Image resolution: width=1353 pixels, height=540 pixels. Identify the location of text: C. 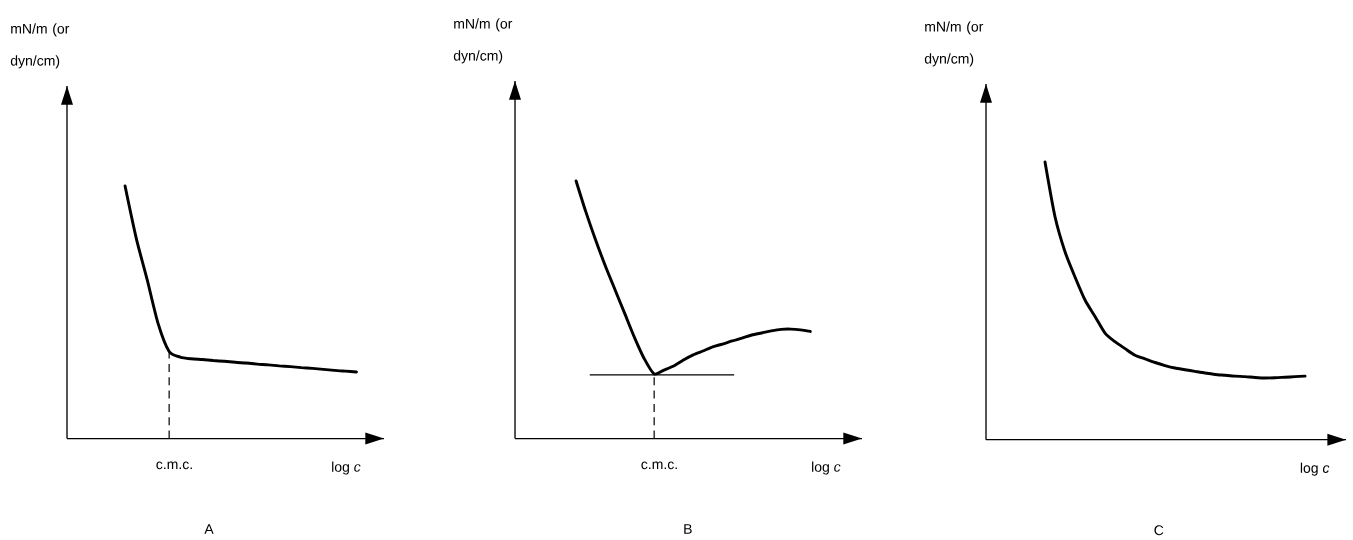
(1159, 530).